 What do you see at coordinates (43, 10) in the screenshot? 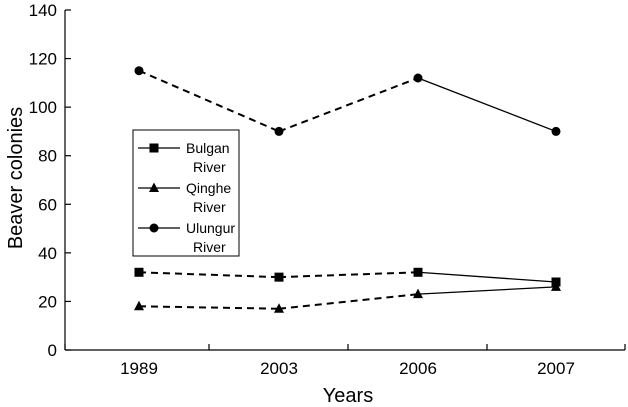
I see `y-tick-label: 140` at bounding box center [43, 10].